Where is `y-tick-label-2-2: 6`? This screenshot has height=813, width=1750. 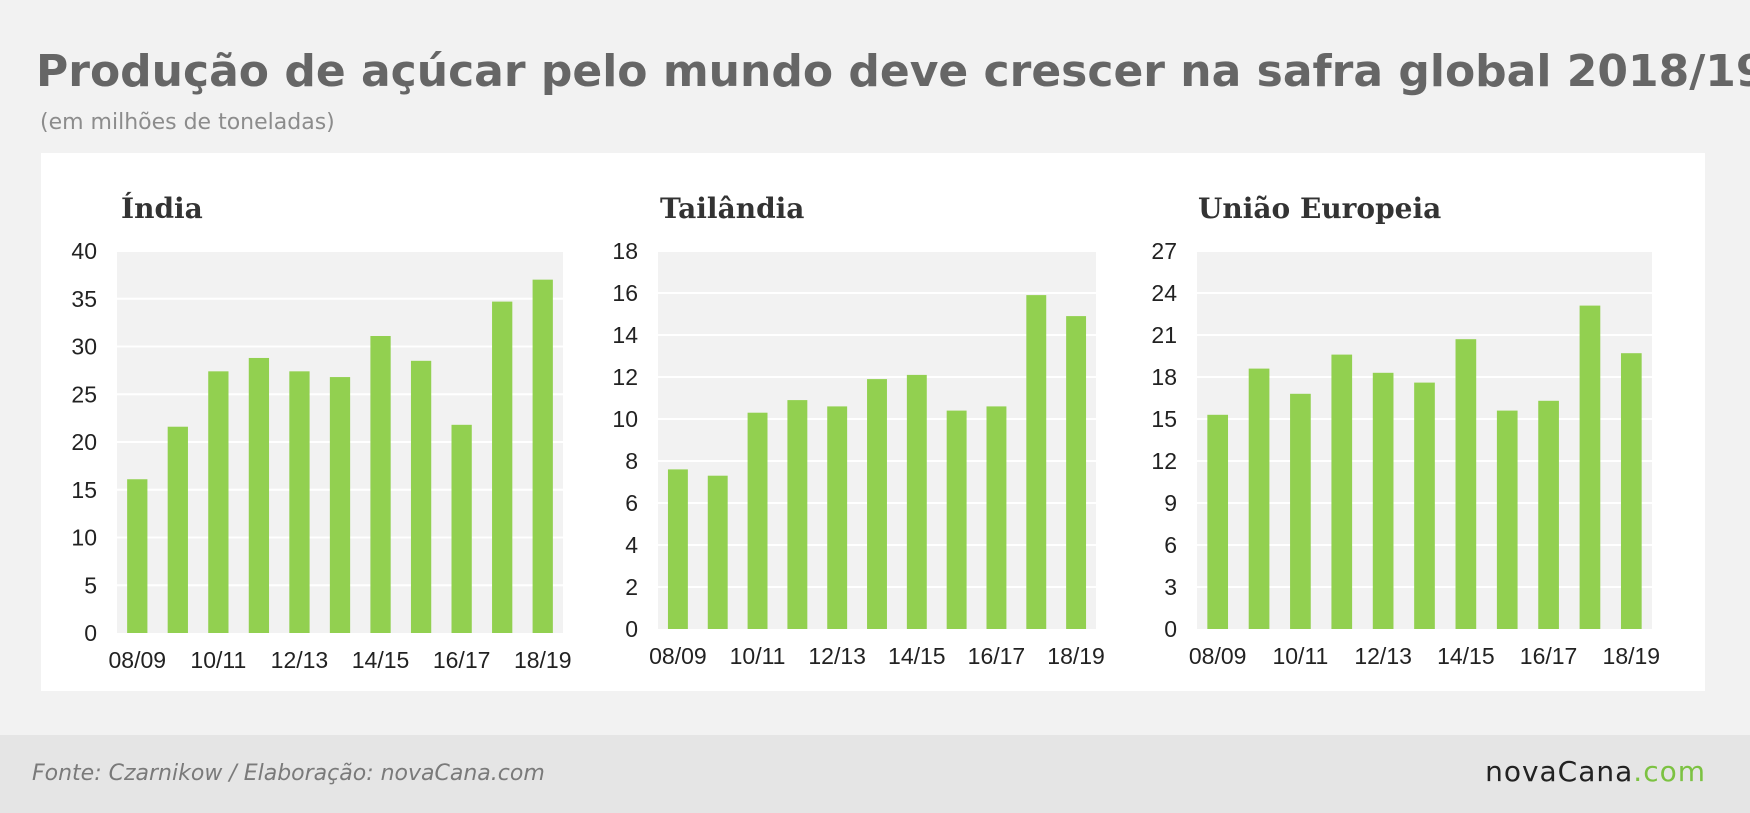
y-tick-label-2-2: 6 is located at coordinates (1170, 545).